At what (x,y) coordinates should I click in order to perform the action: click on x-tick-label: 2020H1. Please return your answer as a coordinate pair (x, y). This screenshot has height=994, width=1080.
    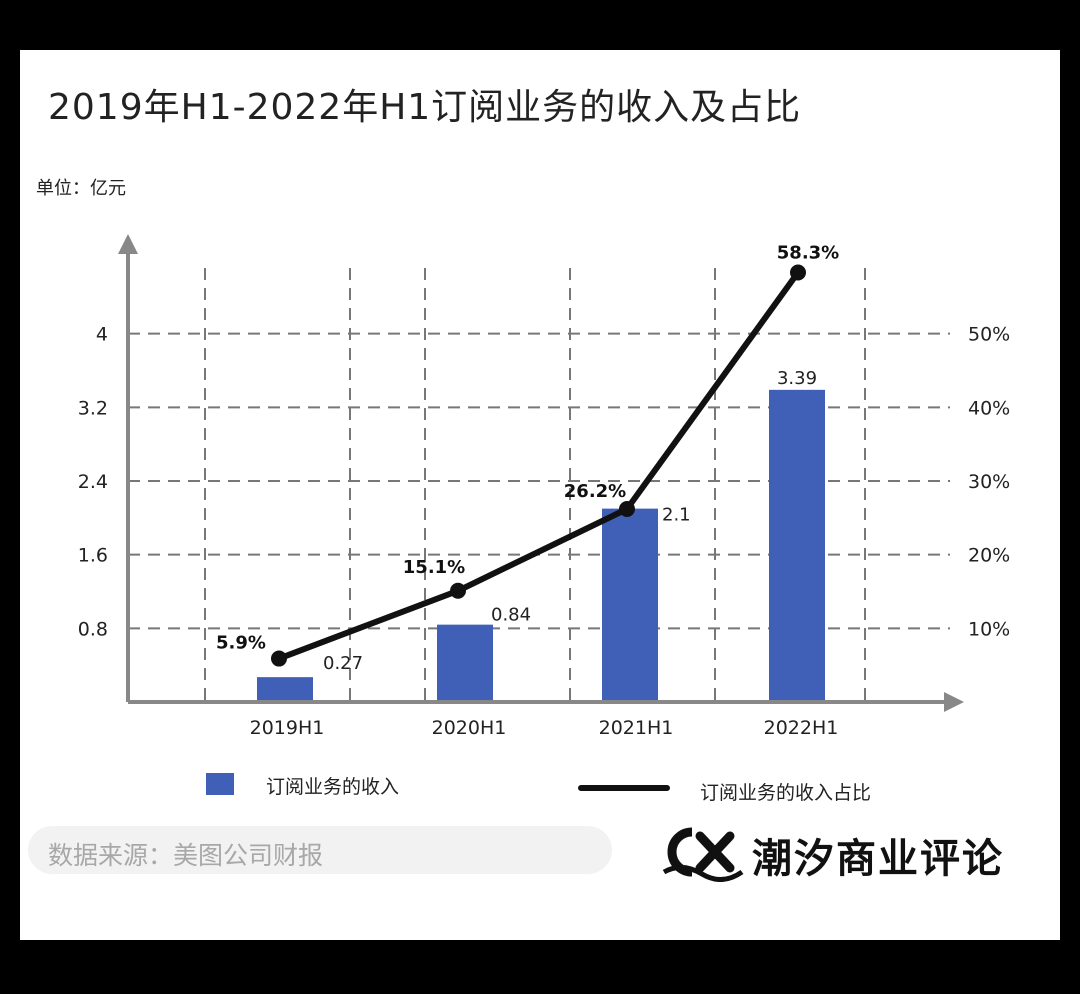
    Looking at the image, I should click on (469, 728).